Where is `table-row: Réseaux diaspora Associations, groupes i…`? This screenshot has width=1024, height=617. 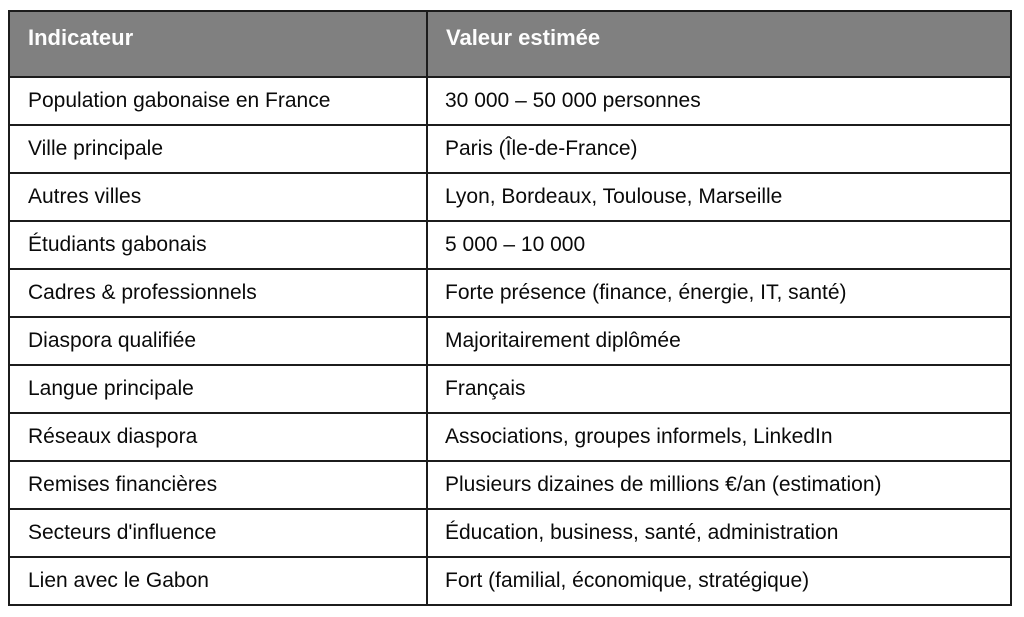 table-row: Réseaux diaspora Associations, groupes i… is located at coordinates (510, 437).